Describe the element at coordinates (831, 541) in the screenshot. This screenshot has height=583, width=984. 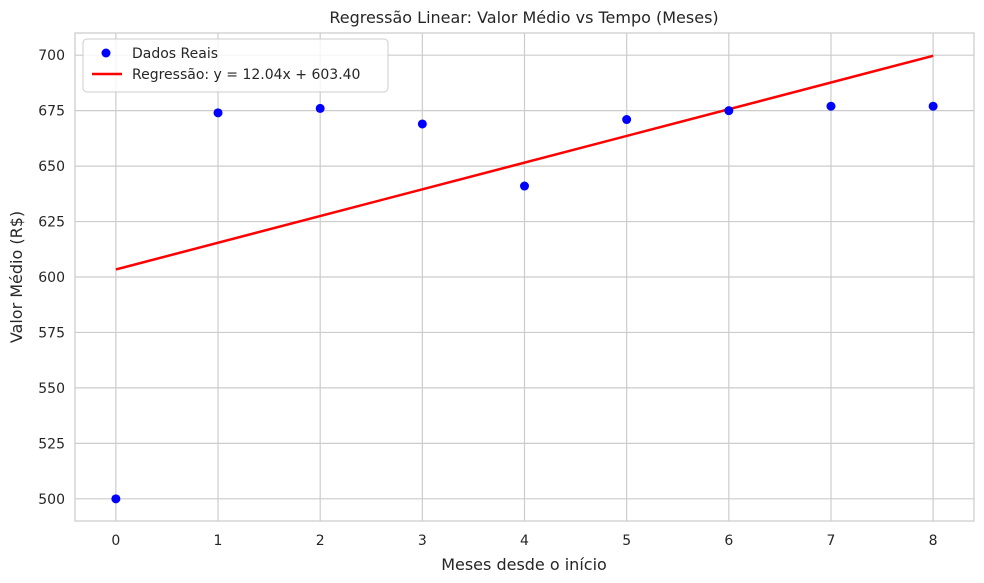
I see `x-tick-label: 7` at that location.